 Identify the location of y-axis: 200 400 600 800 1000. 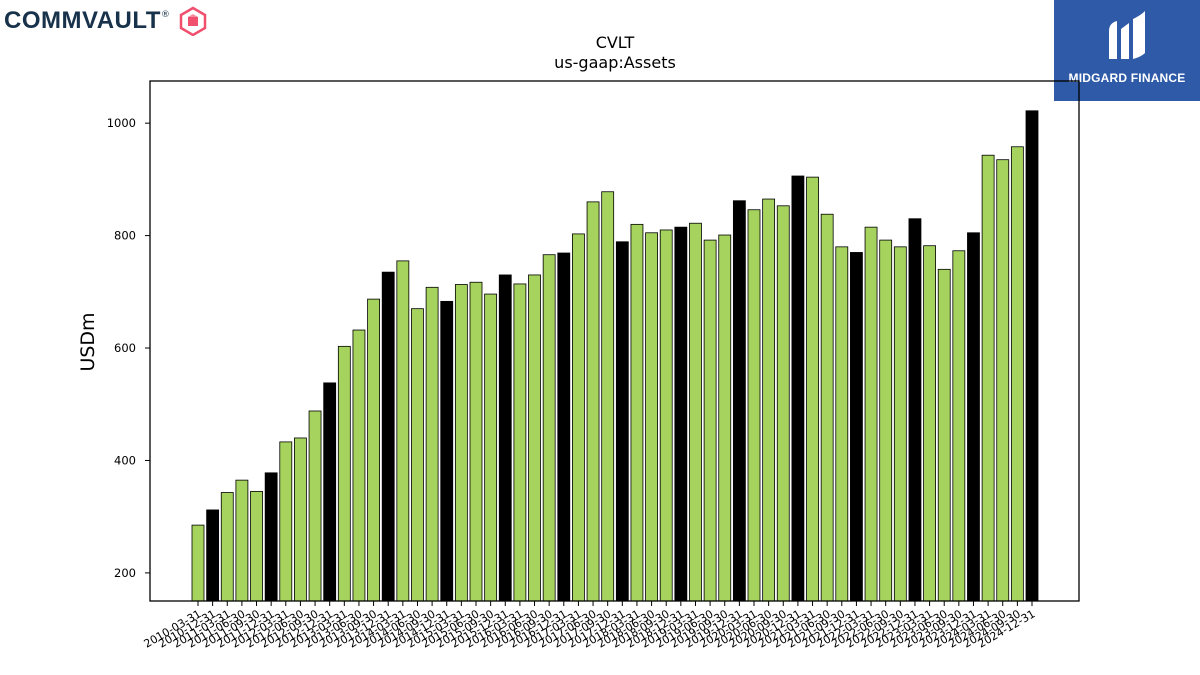
(128, 348).